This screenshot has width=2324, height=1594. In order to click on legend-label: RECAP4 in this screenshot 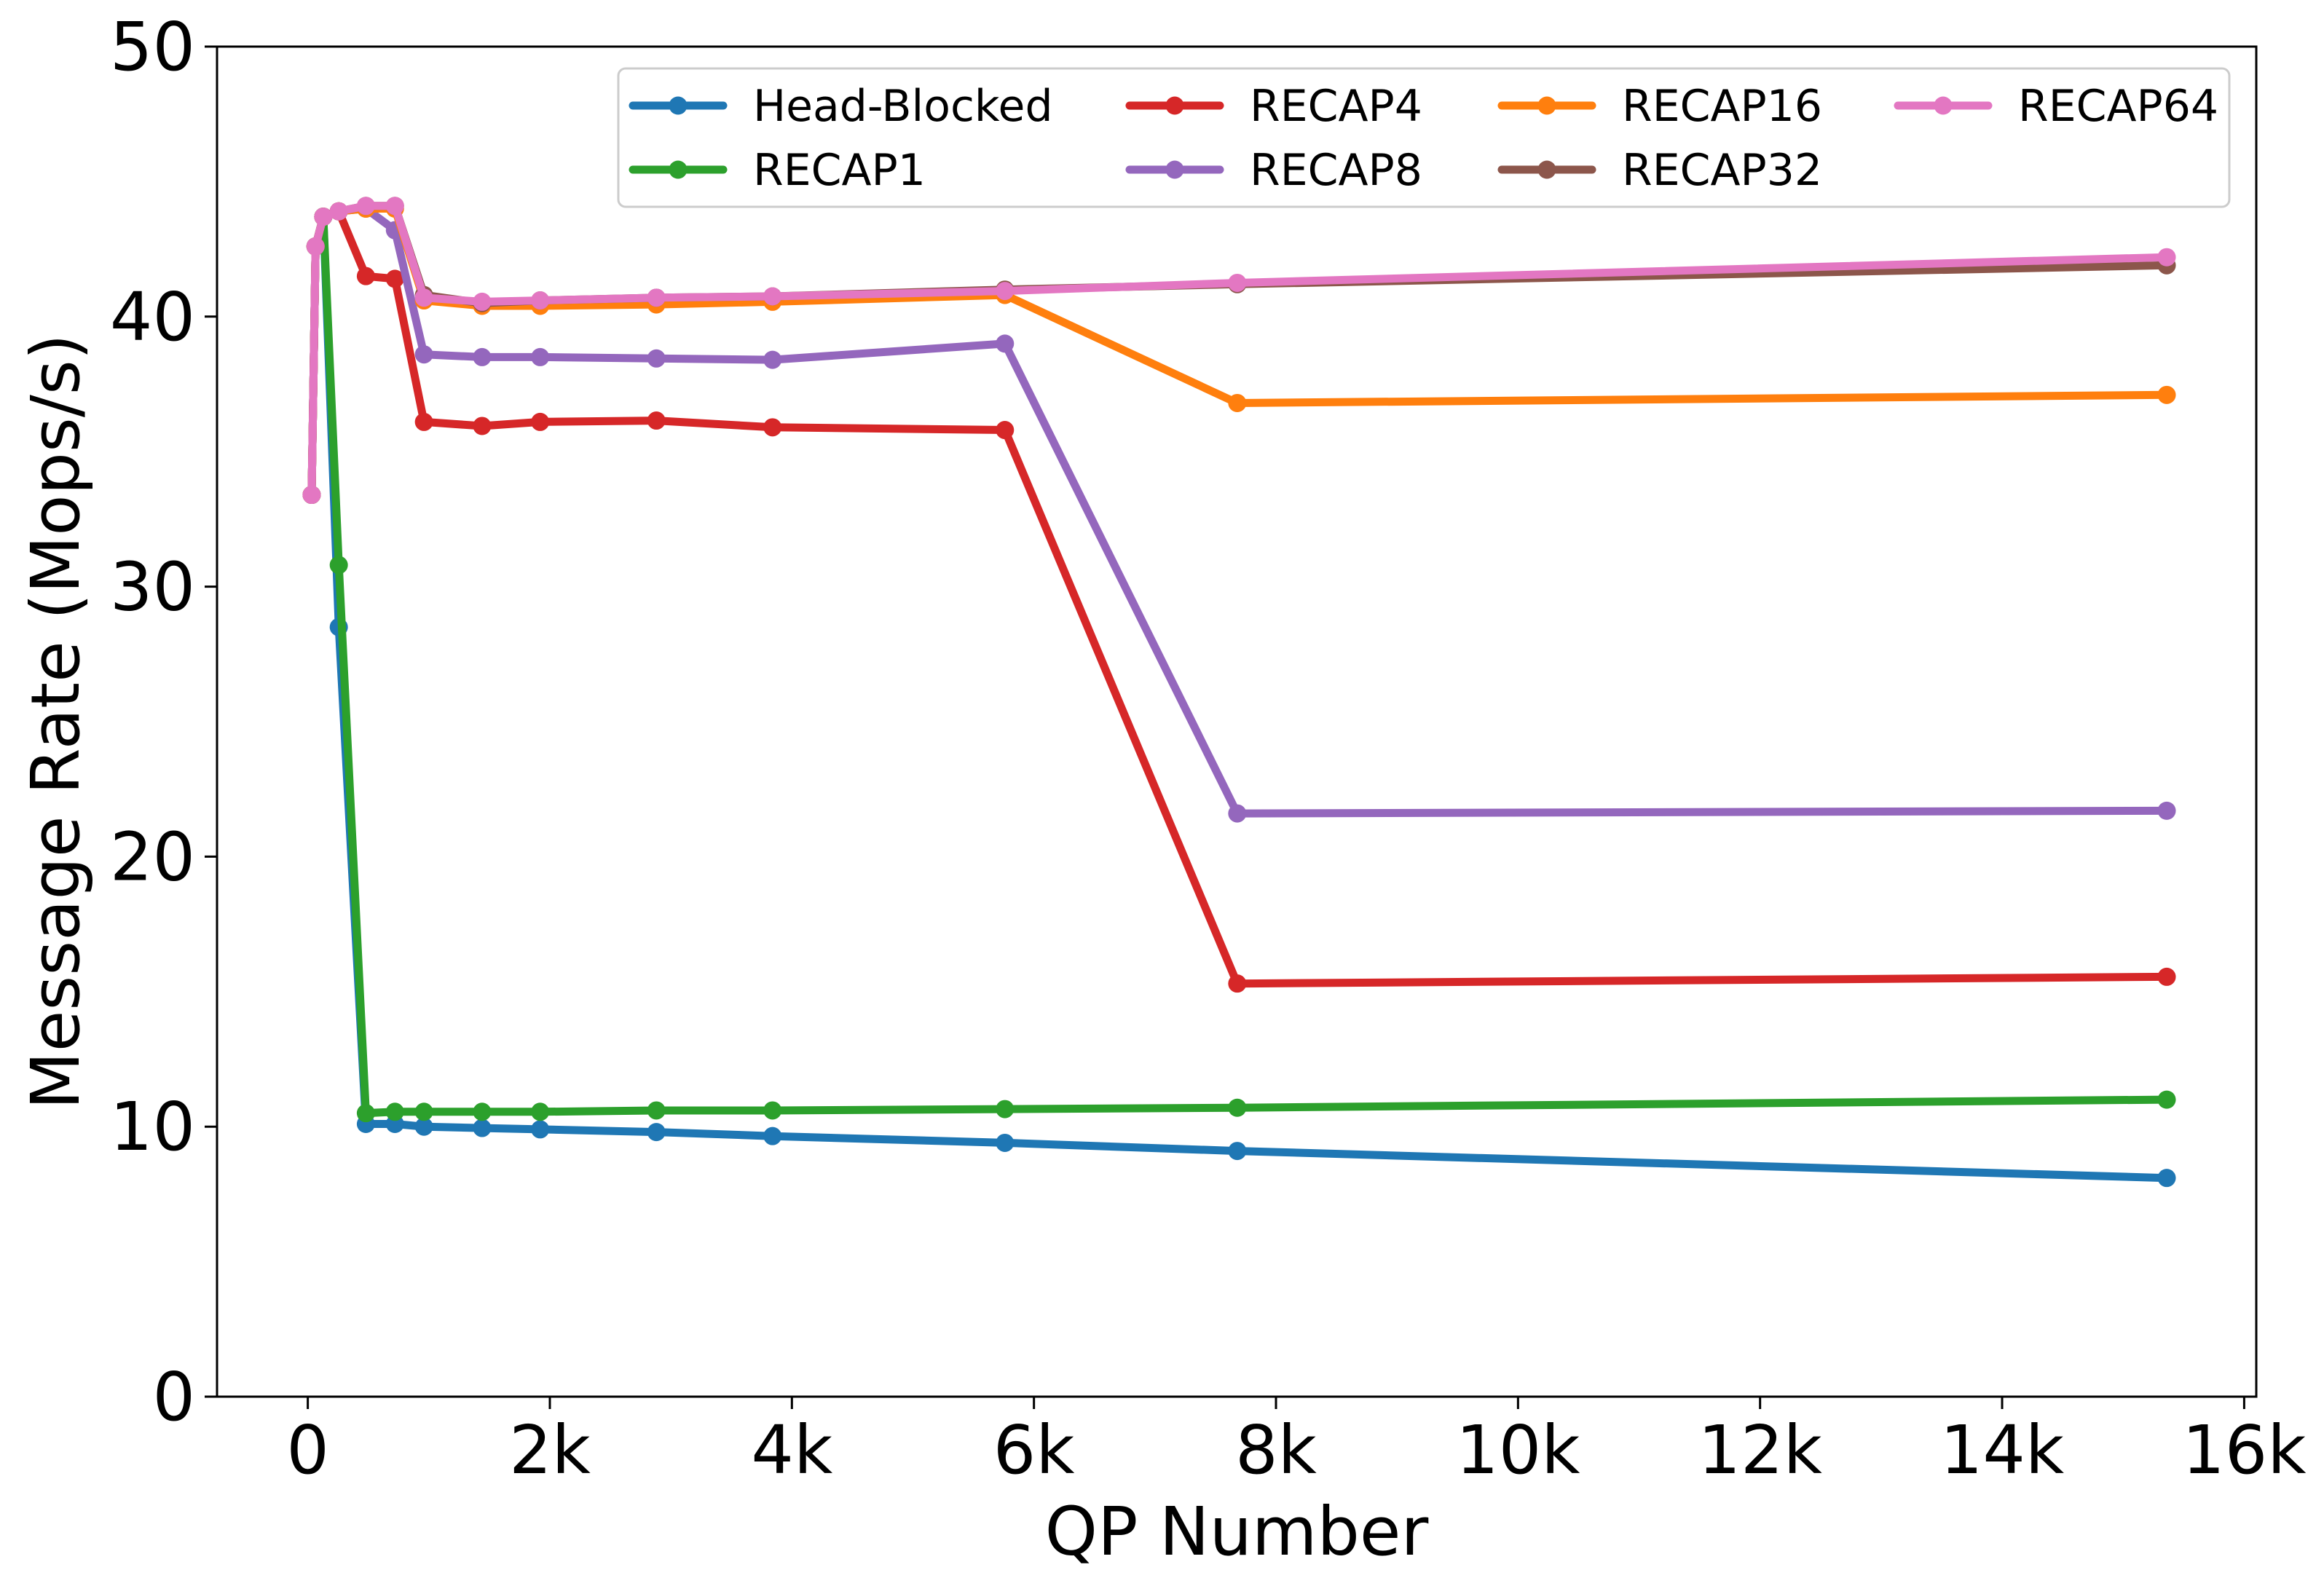, I will do `click(1336, 106)`.